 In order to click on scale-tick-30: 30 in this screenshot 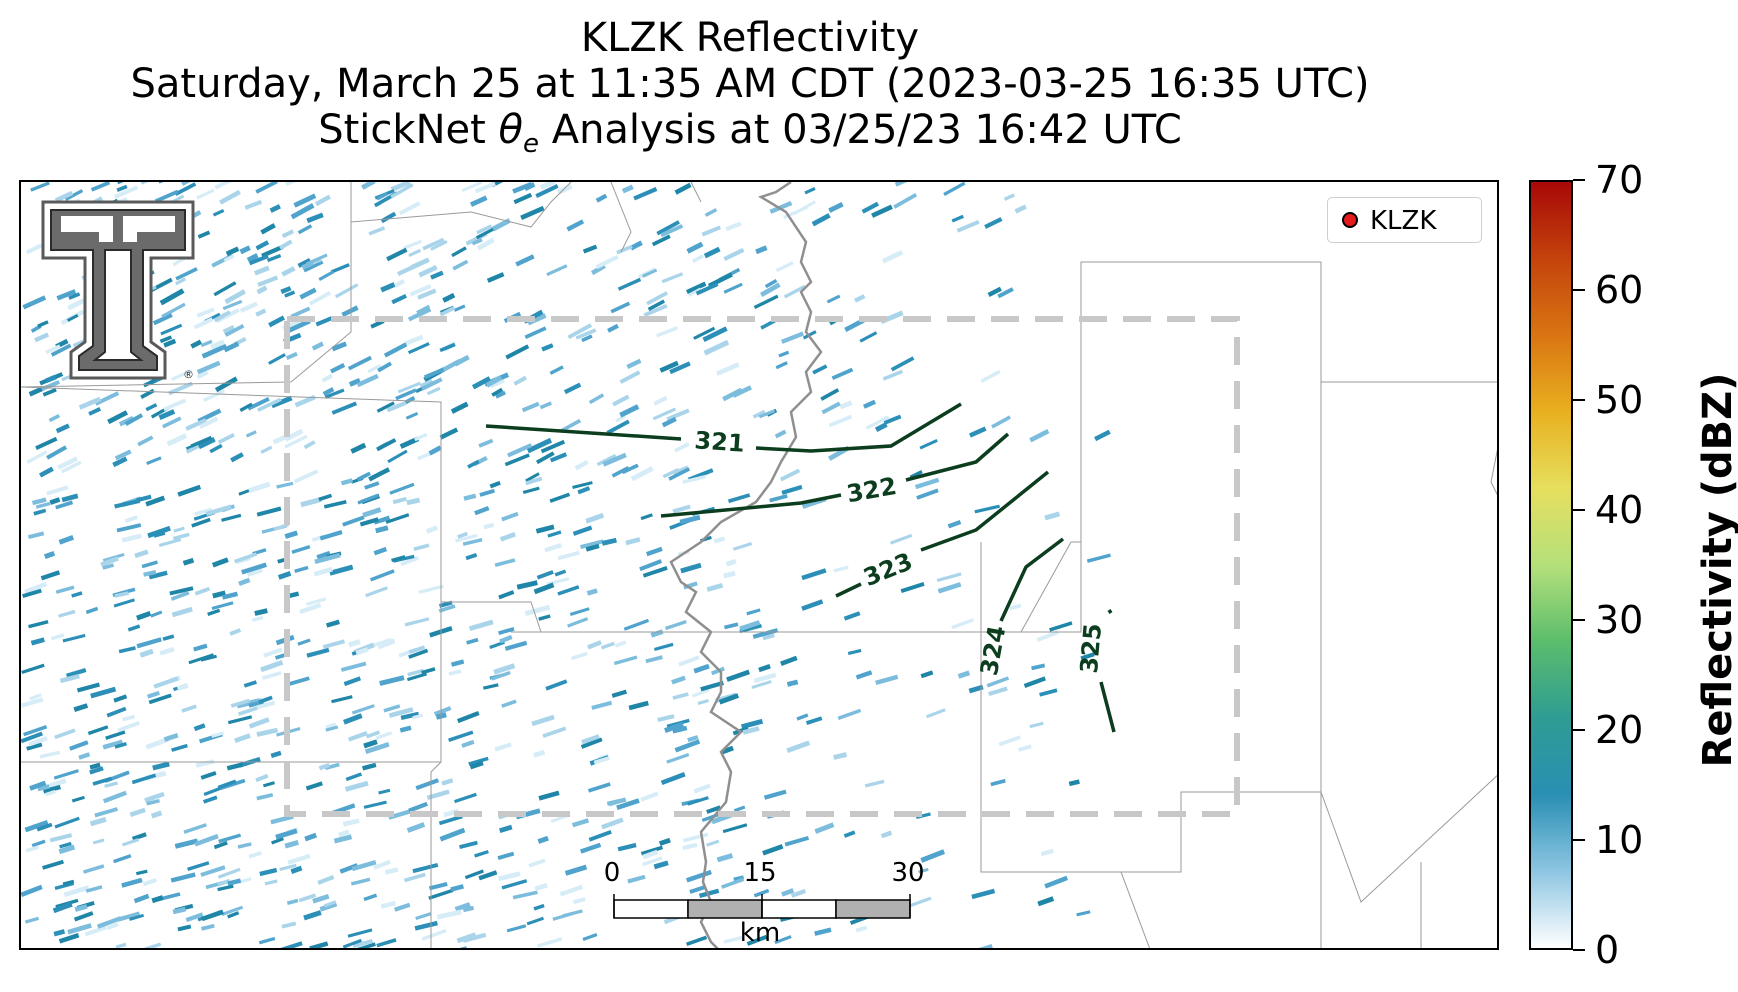, I will do `click(908, 873)`.